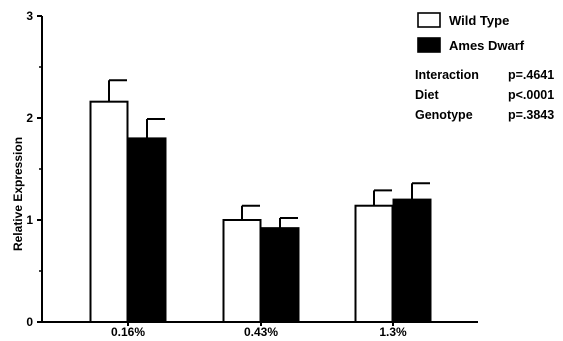 Image resolution: width=563 pixels, height=341 pixels. What do you see at coordinates (531, 95) in the screenshot?
I see `stats-value: p<.0001` at bounding box center [531, 95].